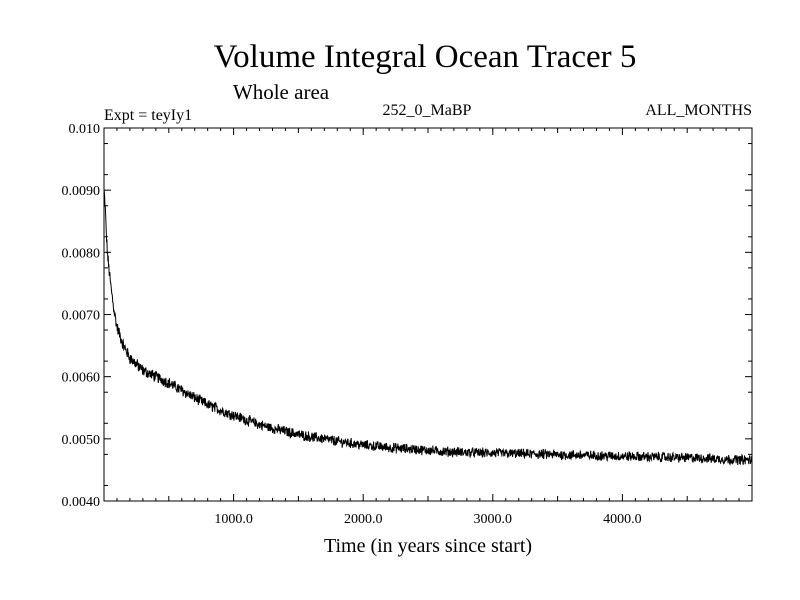 Image resolution: width=800 pixels, height=600 pixels. Describe the element at coordinates (81, 440) in the screenshot. I see `y-tick-label: 0.0050` at that location.